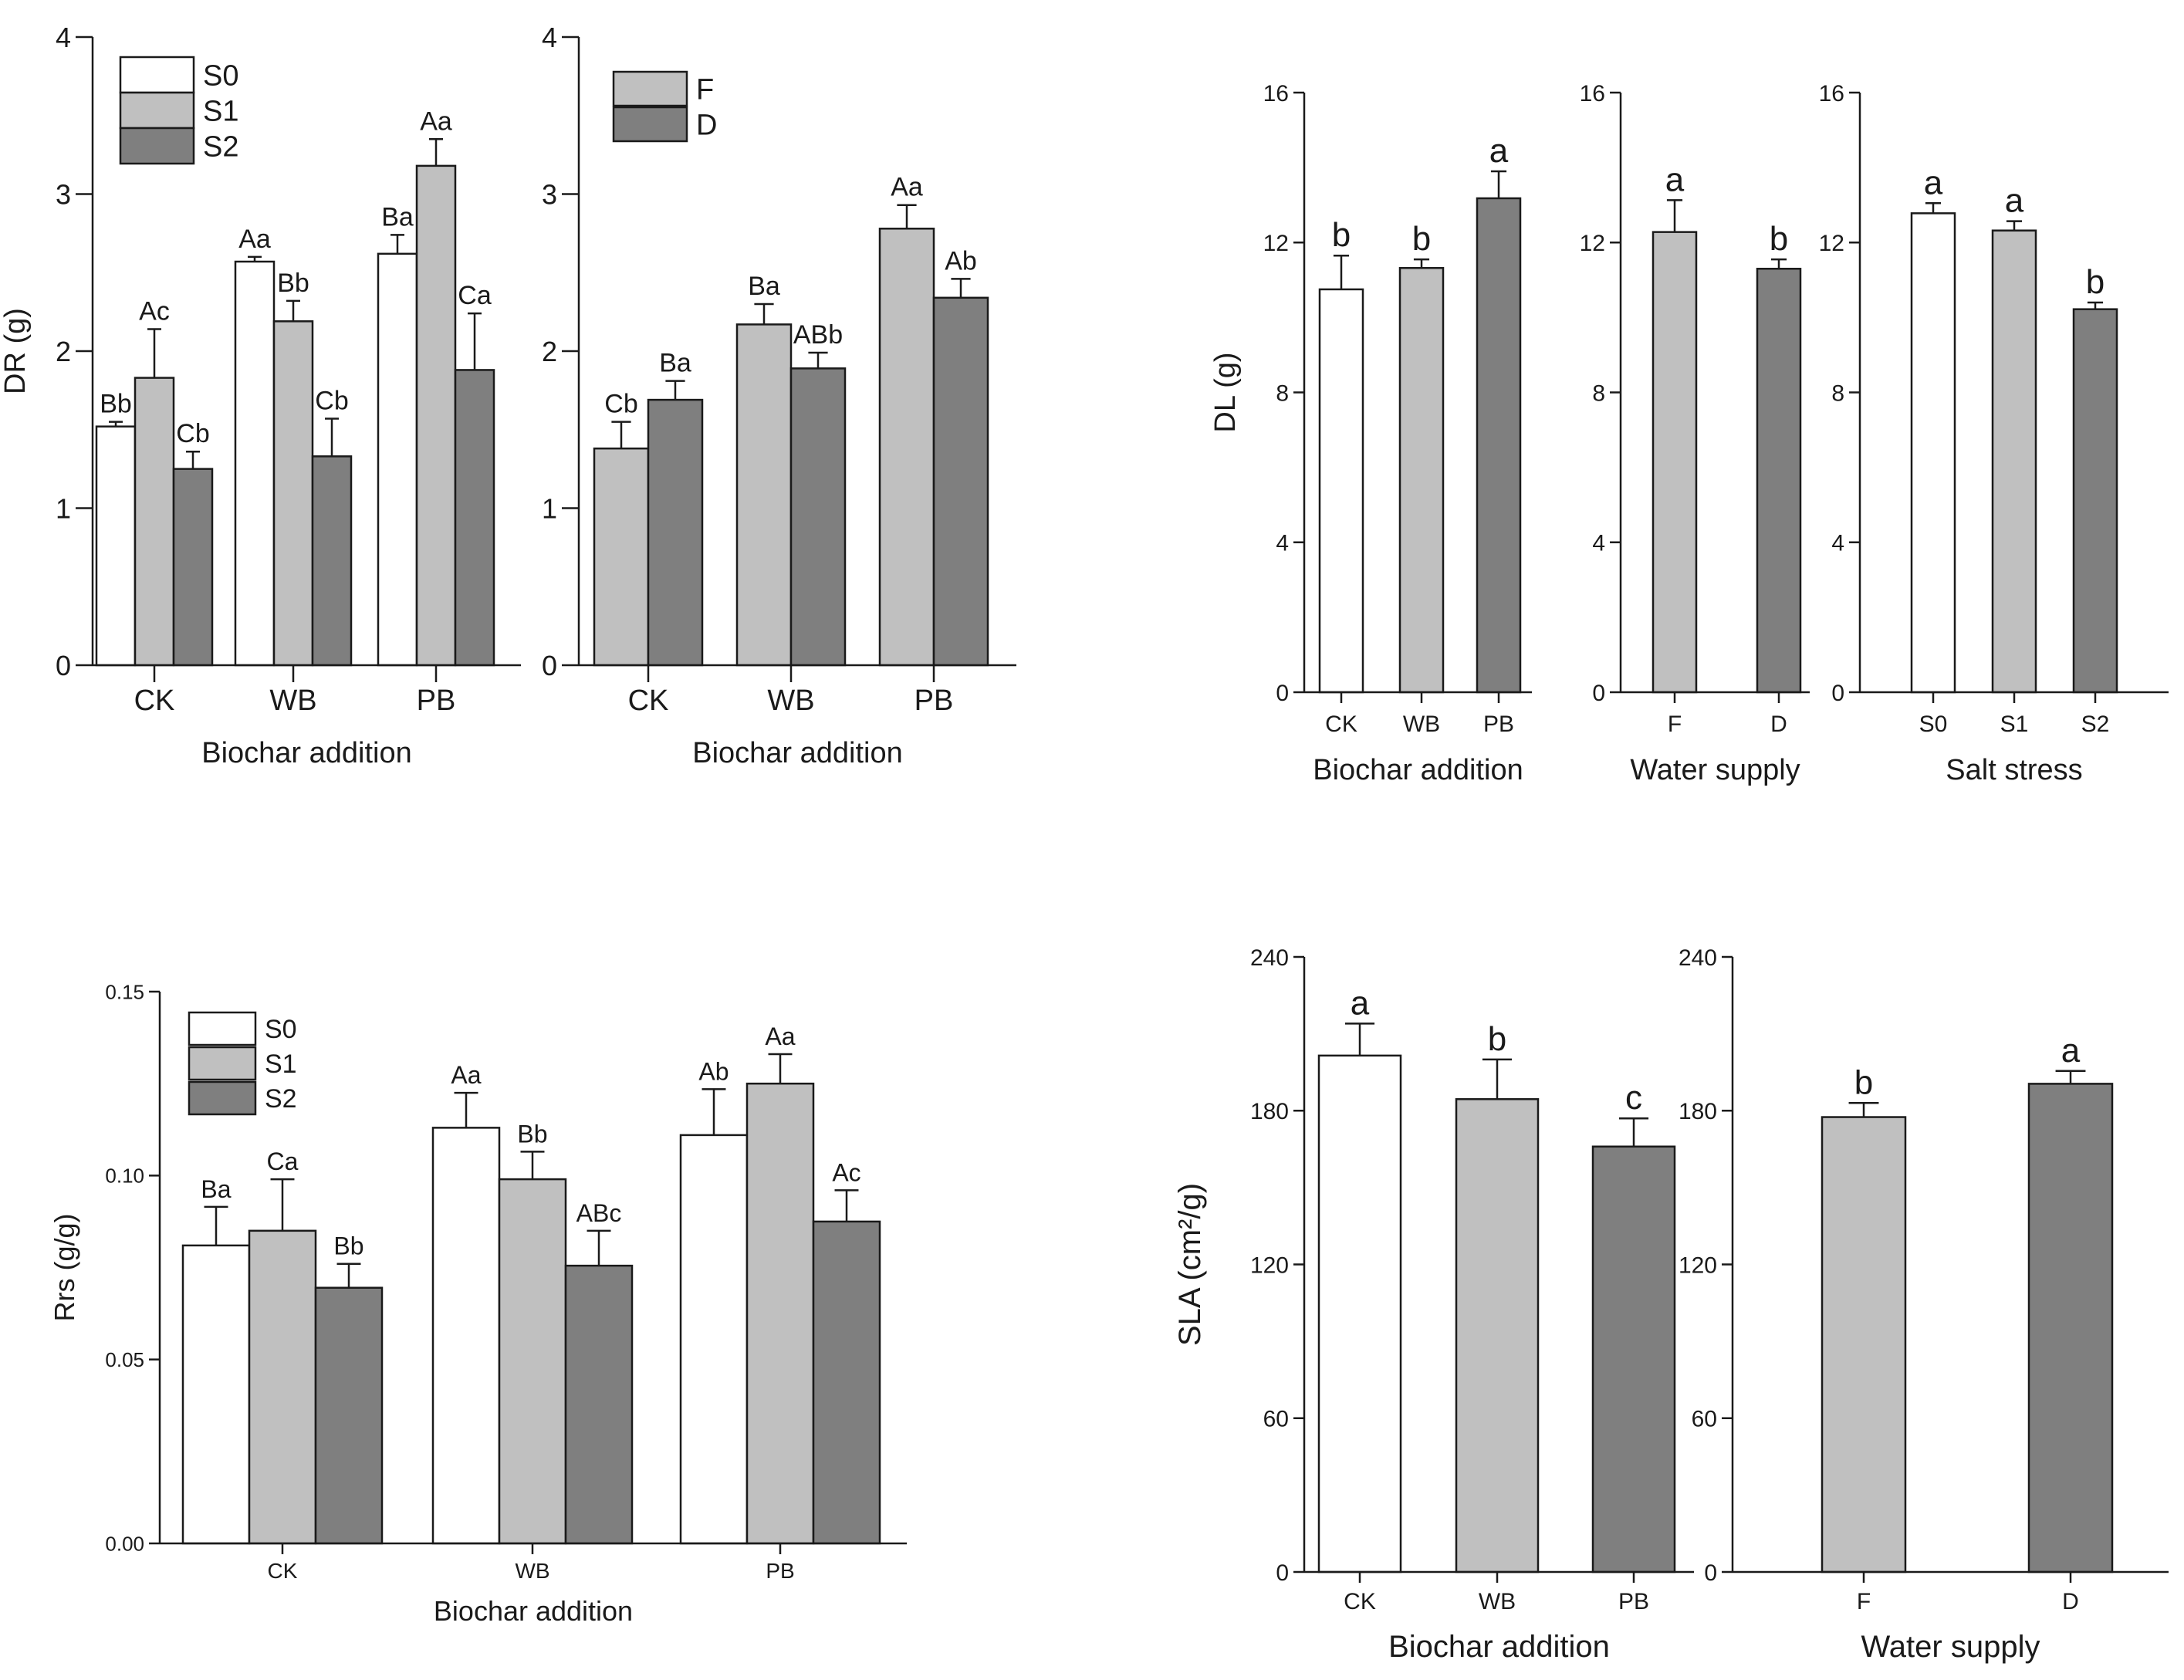  I want to click on data-label-d-pb: Ab, so click(961, 260).